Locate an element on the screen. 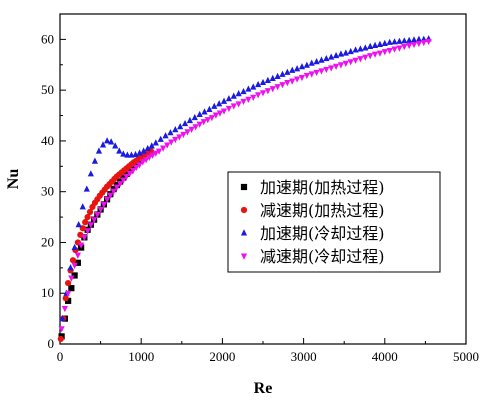 The image size is (493, 402). legend-marker is located at coordinates (244, 210).